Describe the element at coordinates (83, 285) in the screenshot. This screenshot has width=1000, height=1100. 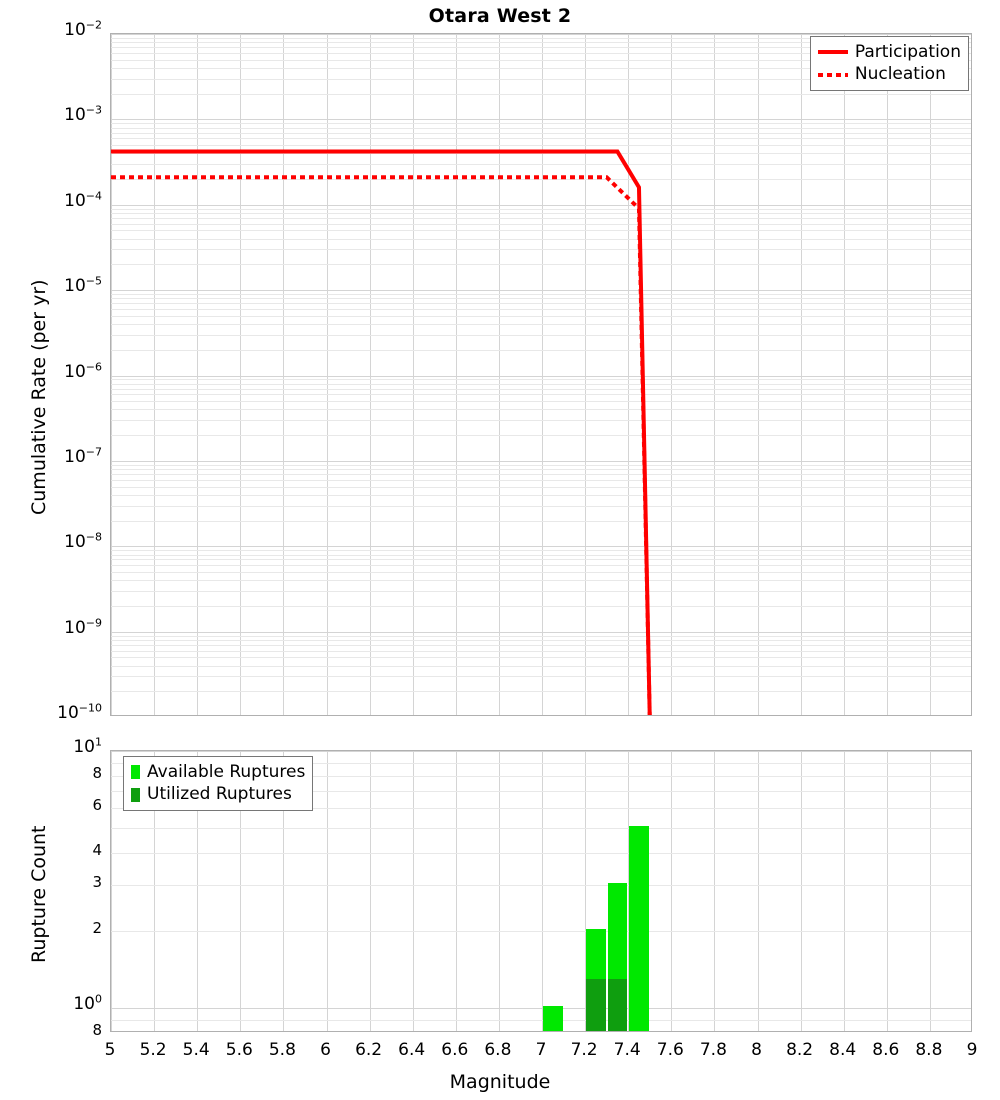
I see `y-tick-label: 10⁻⁵` at that location.